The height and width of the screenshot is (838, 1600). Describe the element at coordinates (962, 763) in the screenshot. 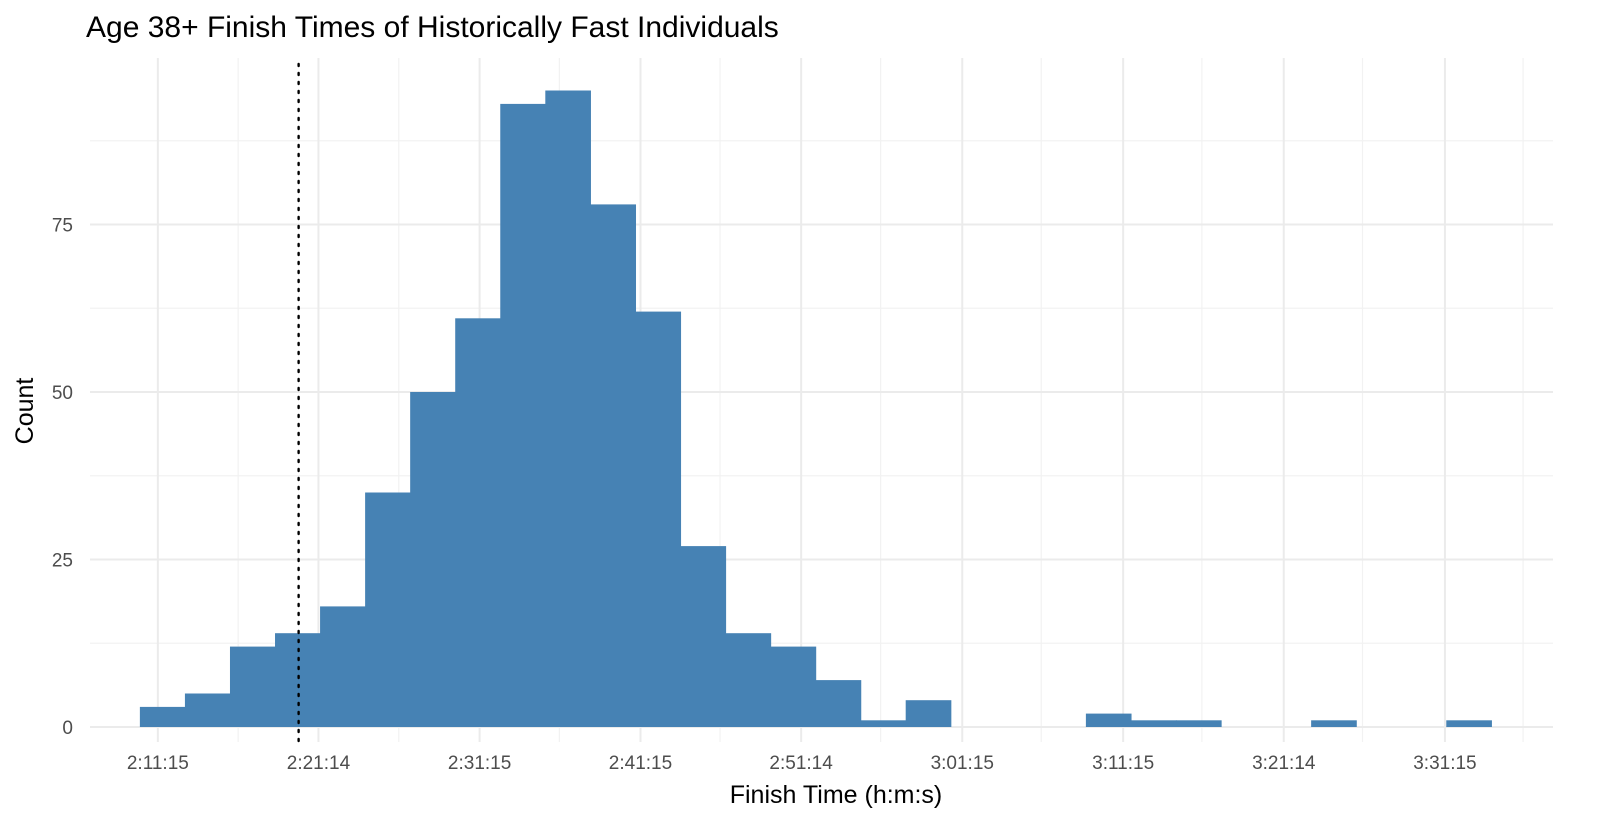

I see `x-tick-label: 3:01:15` at that location.